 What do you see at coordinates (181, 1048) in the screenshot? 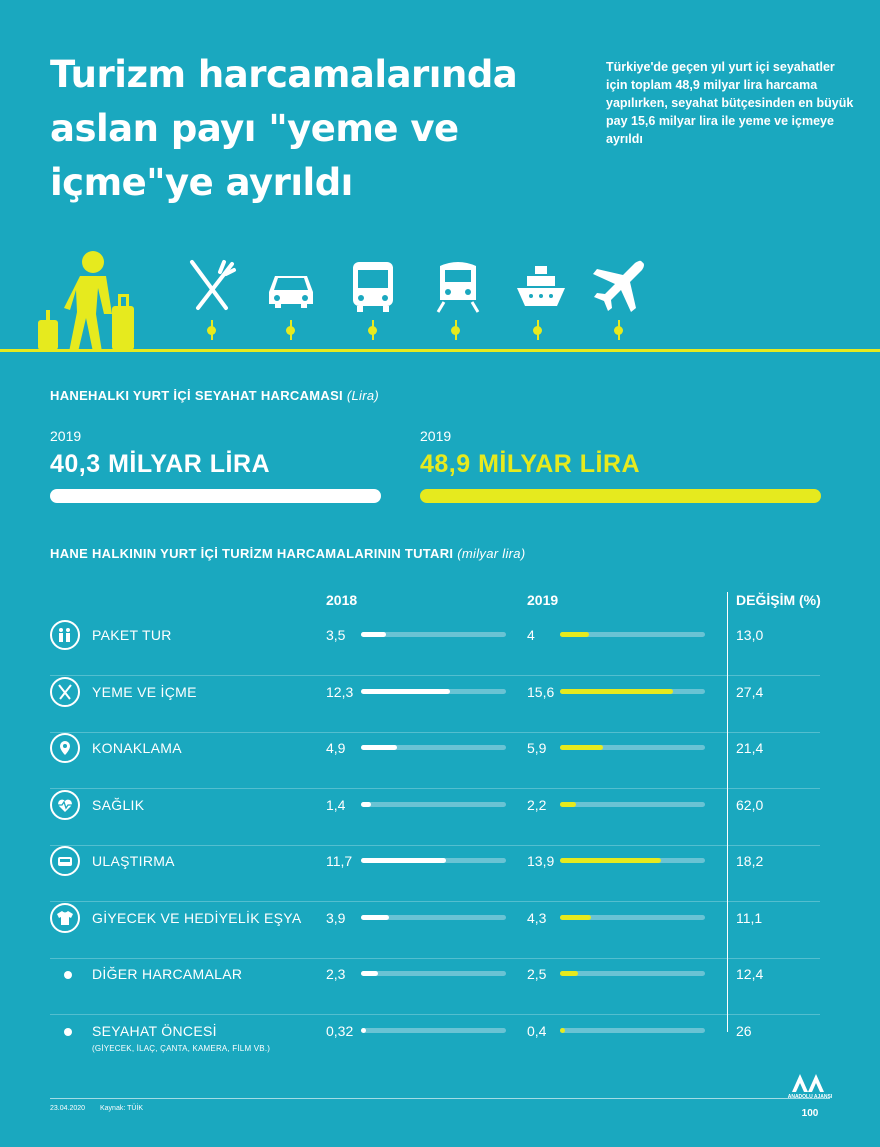
I see `category-sublabel: (GİYECEK, İLAÇ, ÇANTA, KAMERA, FİLM VB.)` at bounding box center [181, 1048].